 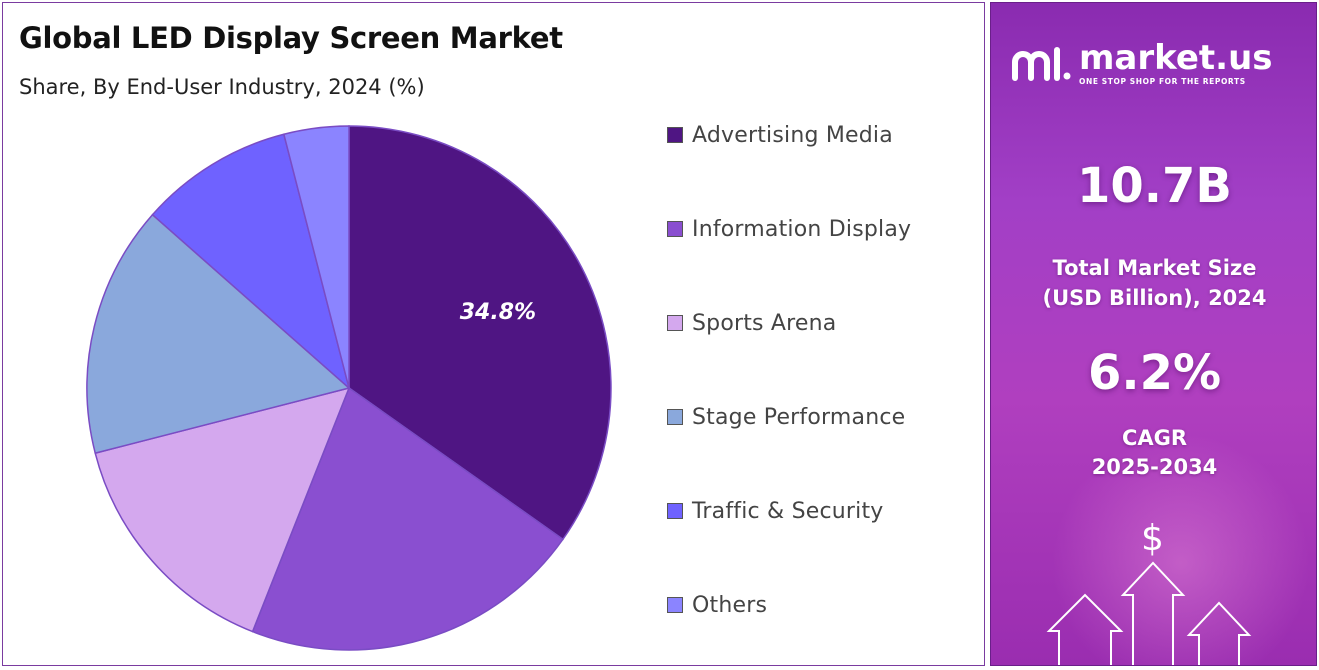 What do you see at coordinates (1041, 63) in the screenshot?
I see `market-us-logo-icon` at bounding box center [1041, 63].